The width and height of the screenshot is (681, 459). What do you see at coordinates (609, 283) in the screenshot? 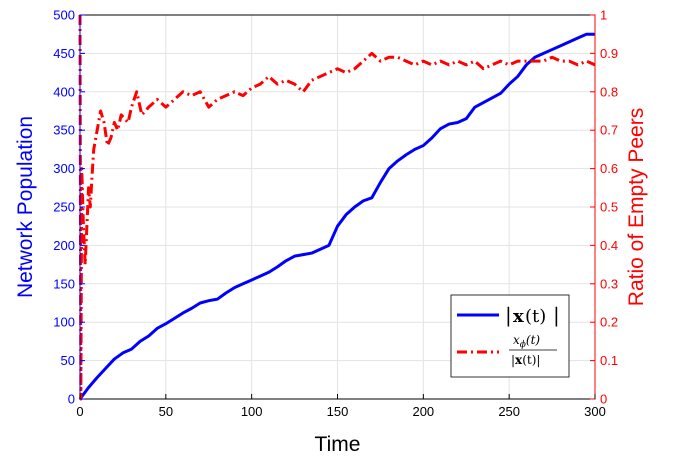
I see `y-right-tick-label: 0.3` at bounding box center [609, 283].